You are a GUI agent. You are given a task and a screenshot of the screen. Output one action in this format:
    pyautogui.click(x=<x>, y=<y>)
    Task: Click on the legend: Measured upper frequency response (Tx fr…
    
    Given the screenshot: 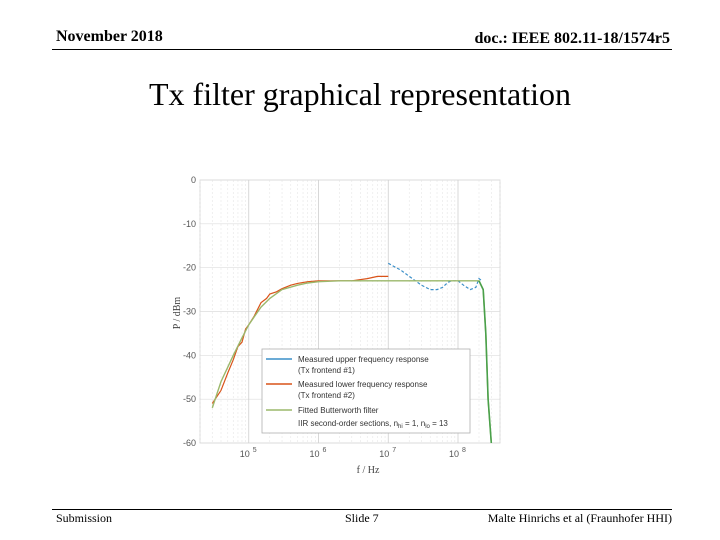 What is the action you would take?
    pyautogui.click(x=366, y=391)
    